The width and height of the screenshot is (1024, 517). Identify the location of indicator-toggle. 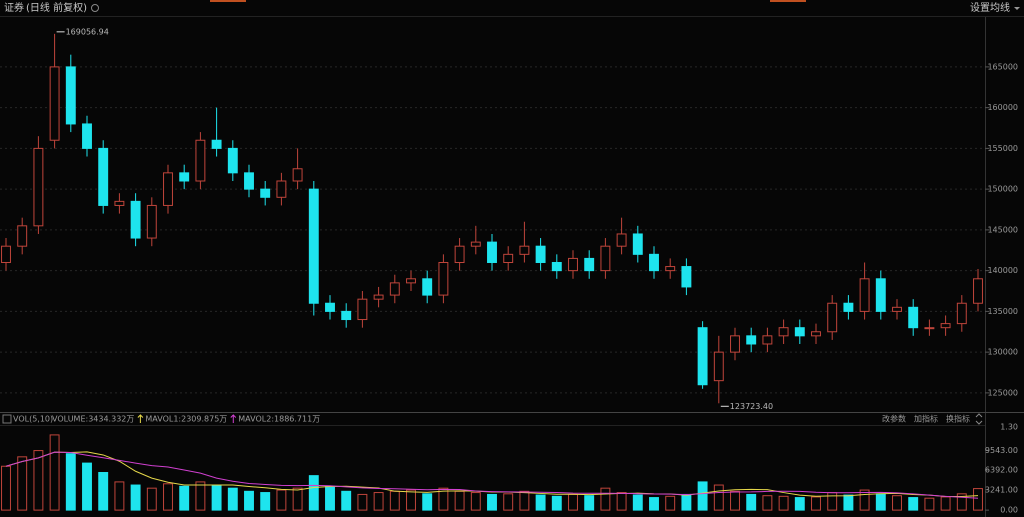
(7, 419).